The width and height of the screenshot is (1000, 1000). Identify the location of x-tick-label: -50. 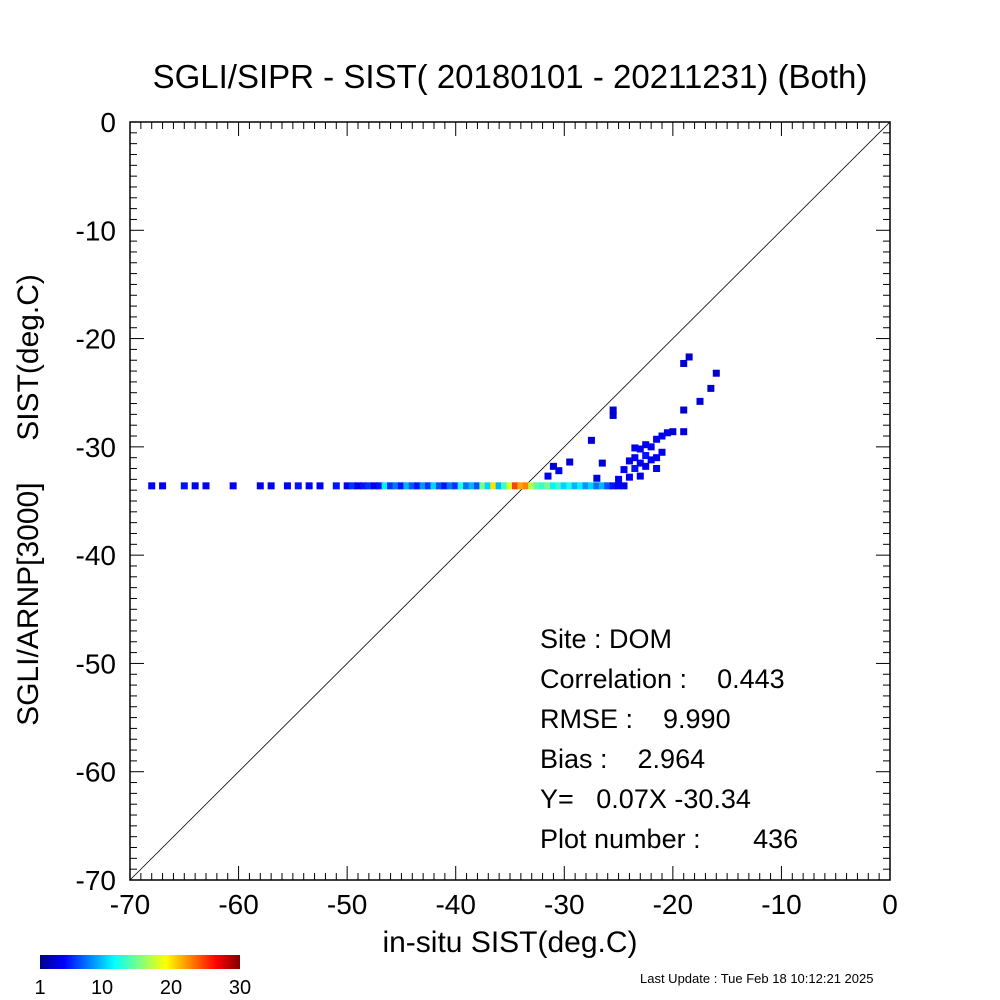
(347, 904).